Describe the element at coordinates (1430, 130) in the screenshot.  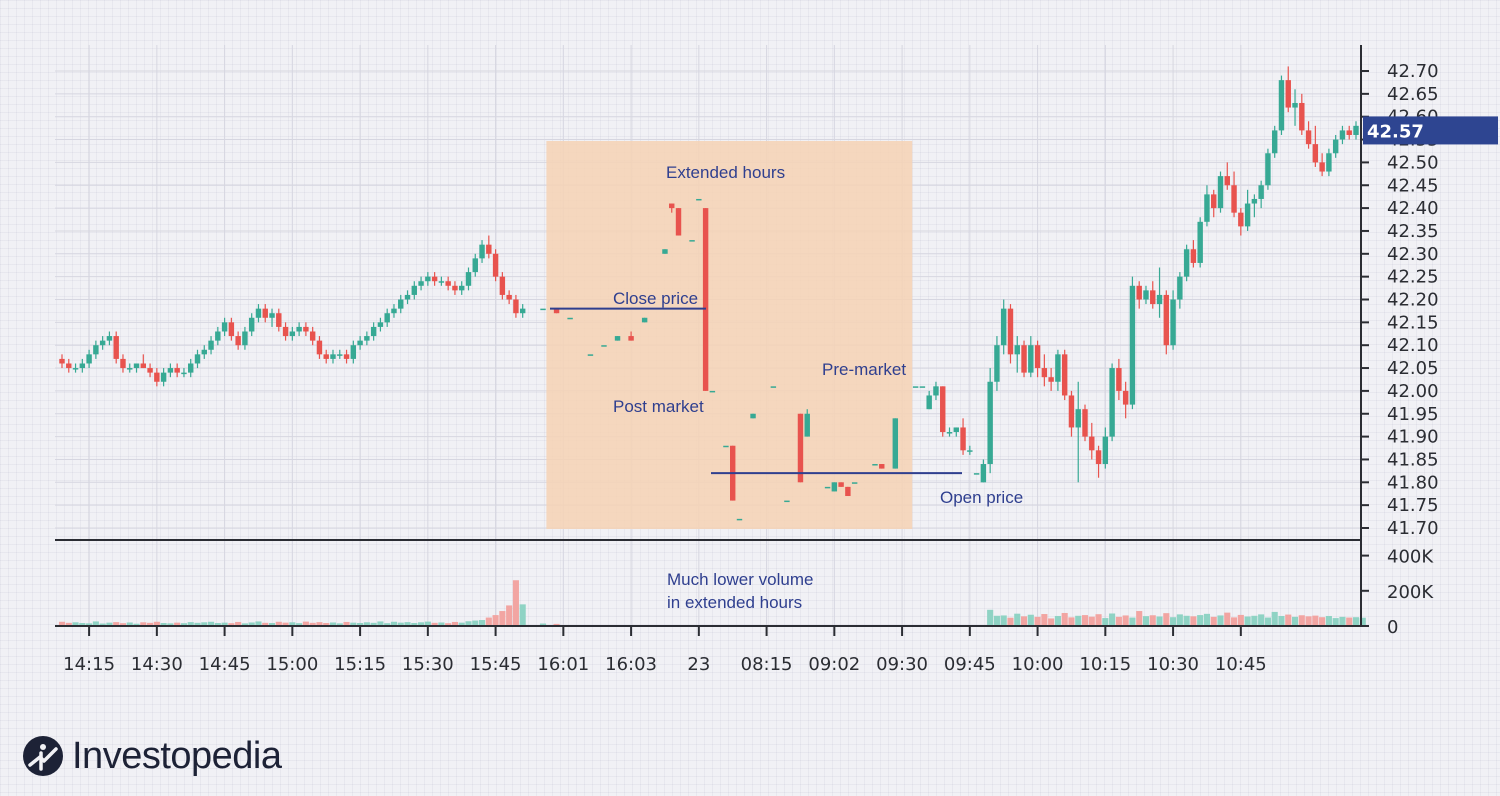
I see `last-price-tag: 42.57` at that location.